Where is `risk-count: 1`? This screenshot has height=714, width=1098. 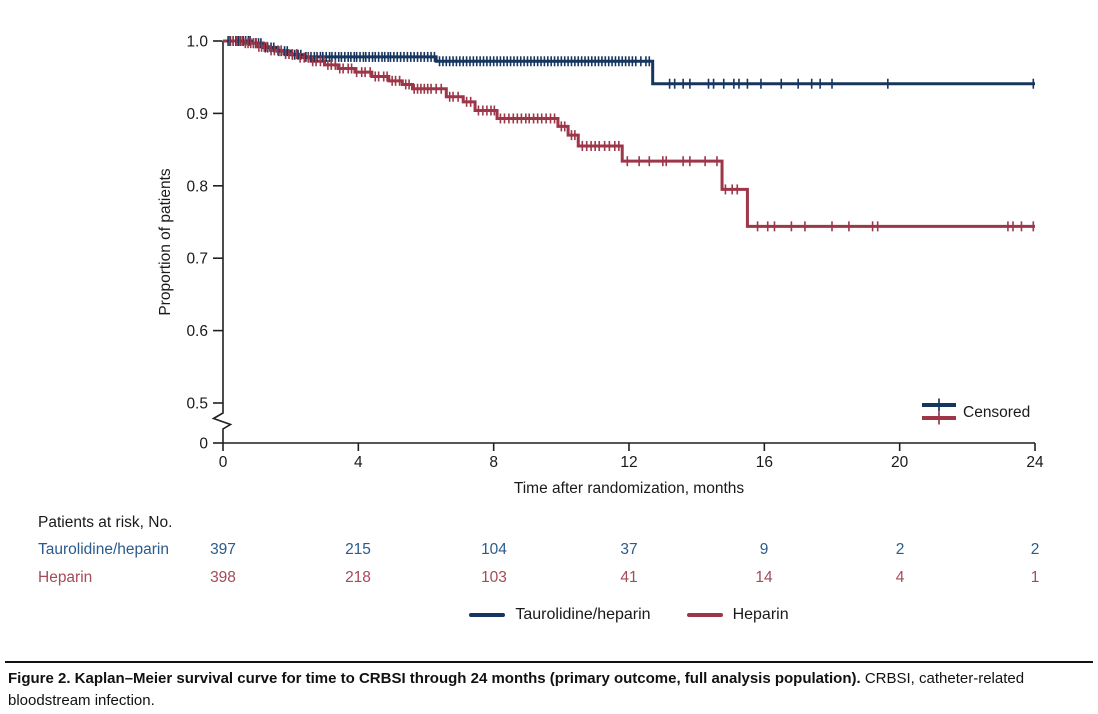 risk-count: 1 is located at coordinates (1035, 577).